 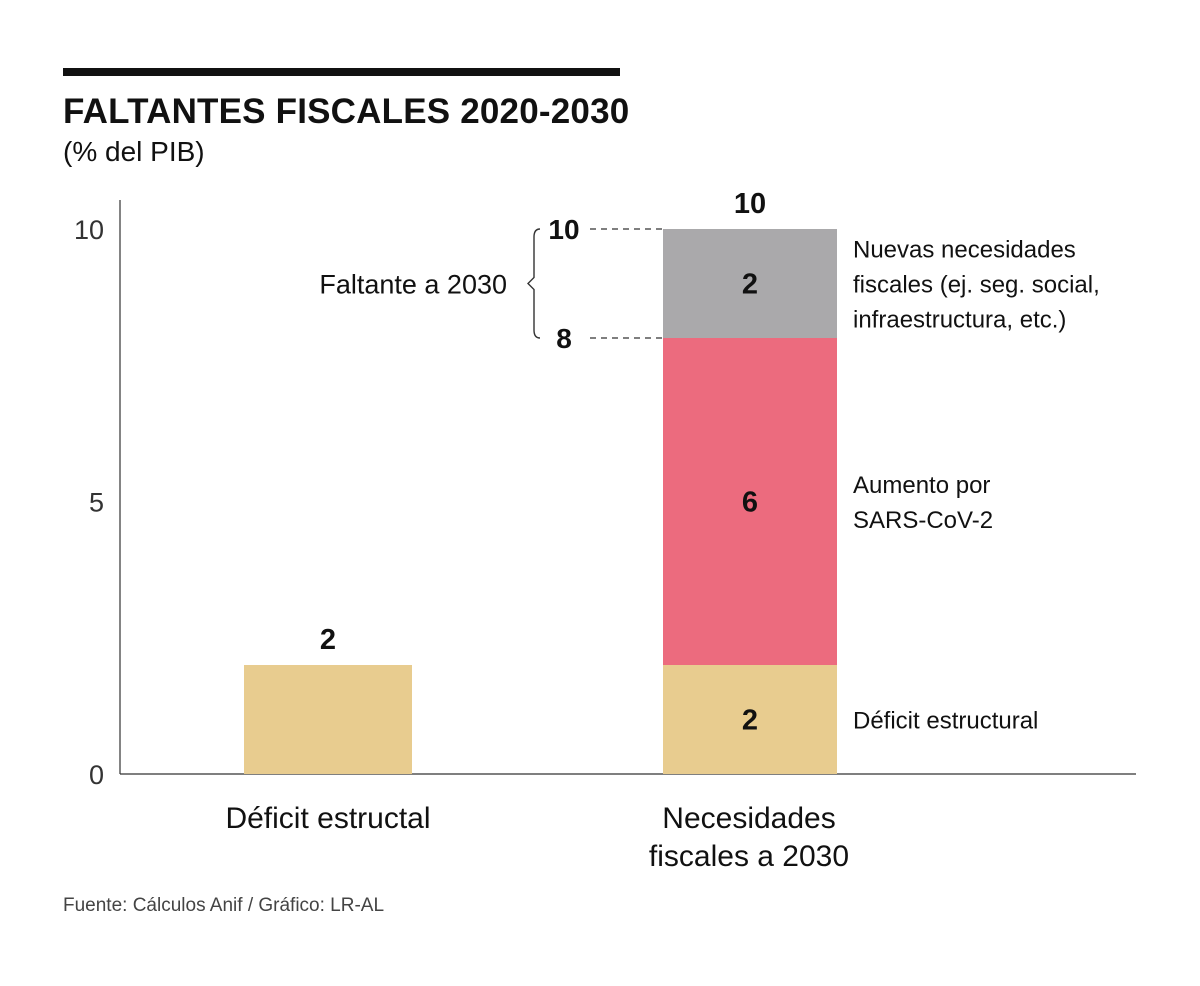 I want to click on annotation-top-value: 10, so click(x=563, y=229).